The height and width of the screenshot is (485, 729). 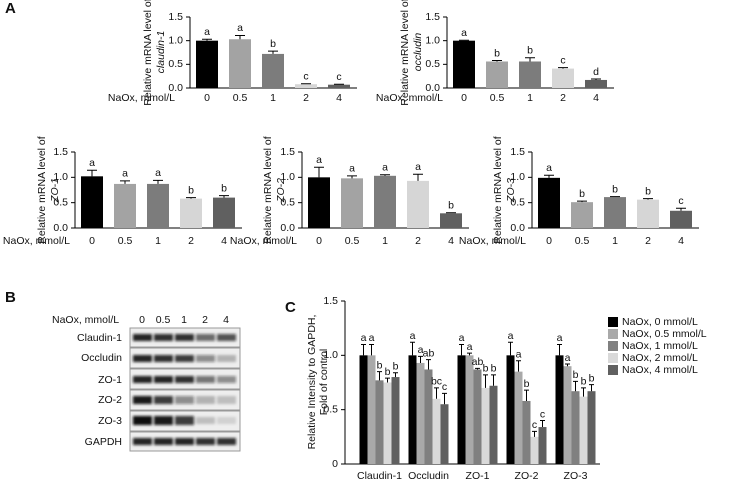 I want to click on legend-label: NaOx, 0 mmol/L, so click(x=660, y=322).